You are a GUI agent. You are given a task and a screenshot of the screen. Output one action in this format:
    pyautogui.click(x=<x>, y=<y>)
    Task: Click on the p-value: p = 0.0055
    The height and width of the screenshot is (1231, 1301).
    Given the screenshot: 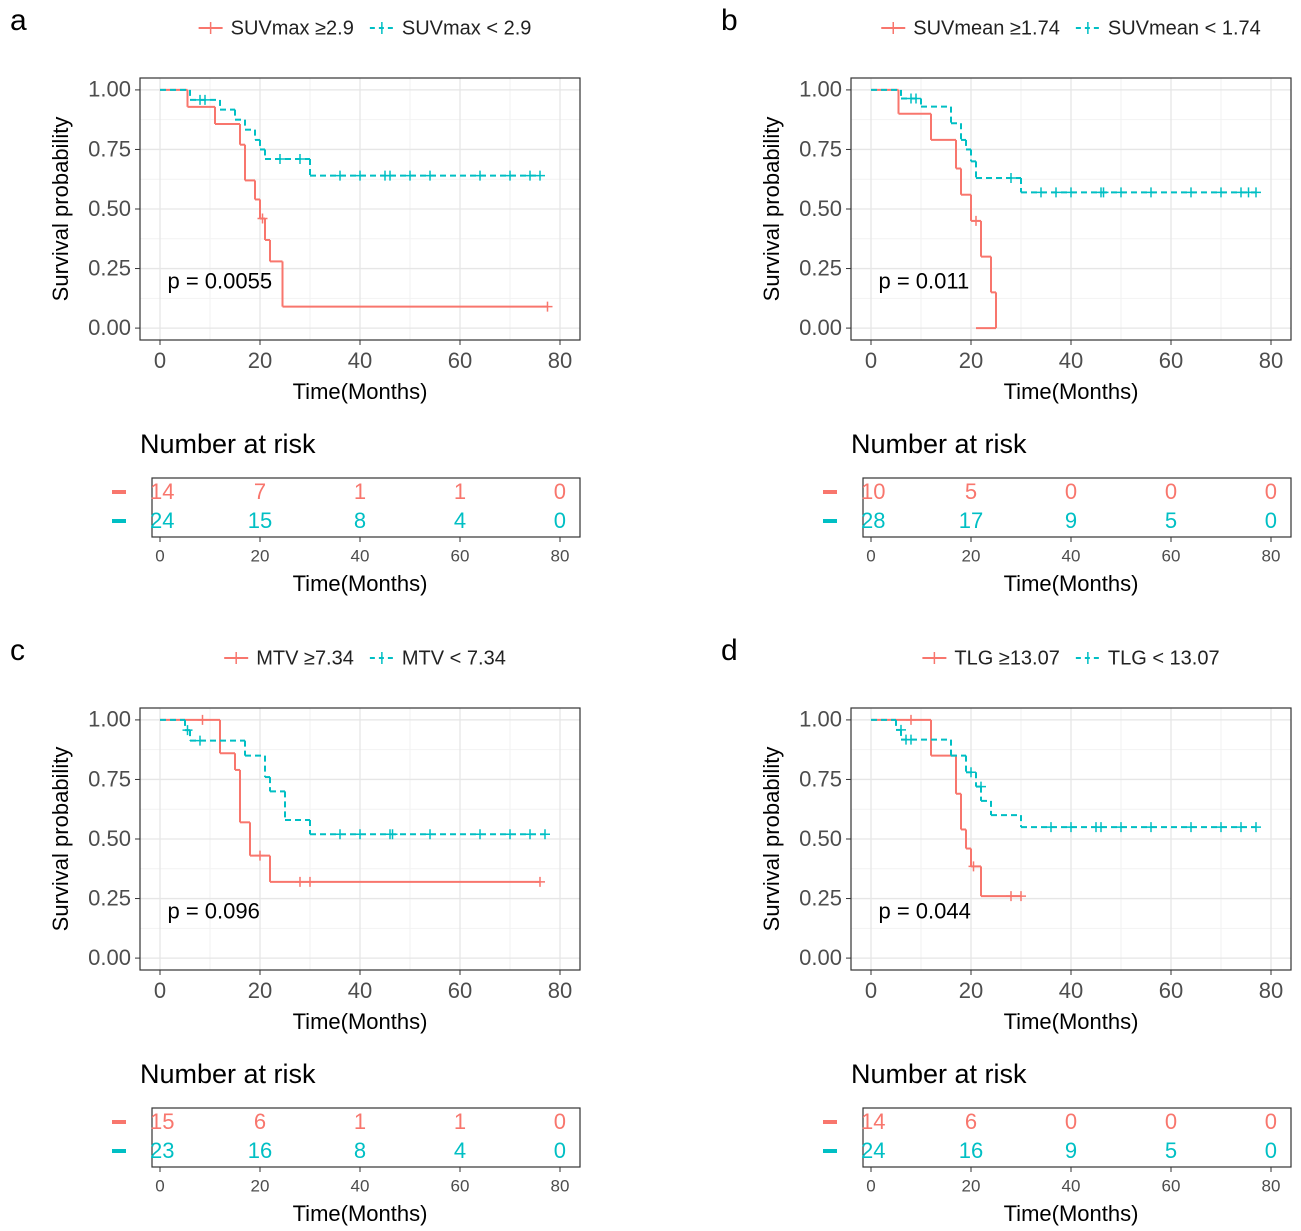 What is the action you would take?
    pyautogui.click(x=220, y=281)
    